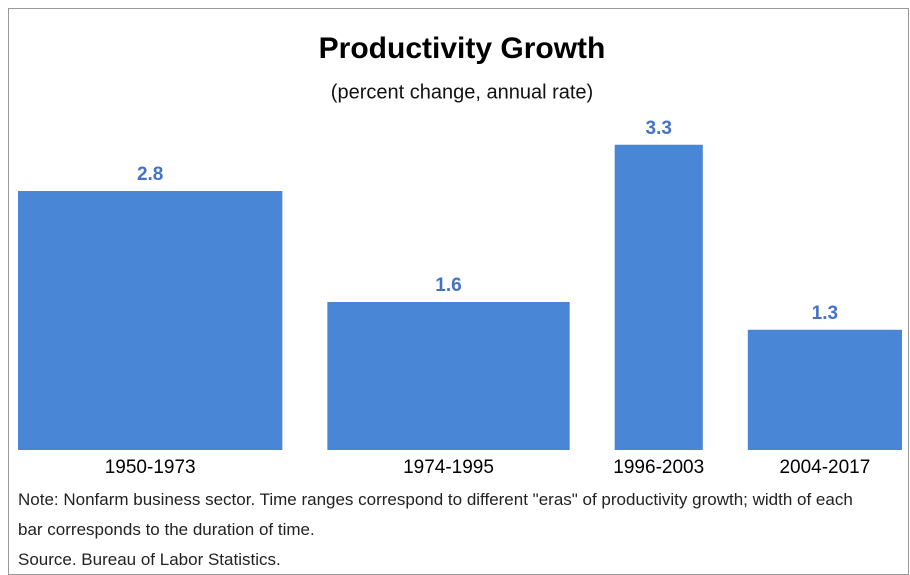  I want to click on data-label: 1.3, so click(825, 313).